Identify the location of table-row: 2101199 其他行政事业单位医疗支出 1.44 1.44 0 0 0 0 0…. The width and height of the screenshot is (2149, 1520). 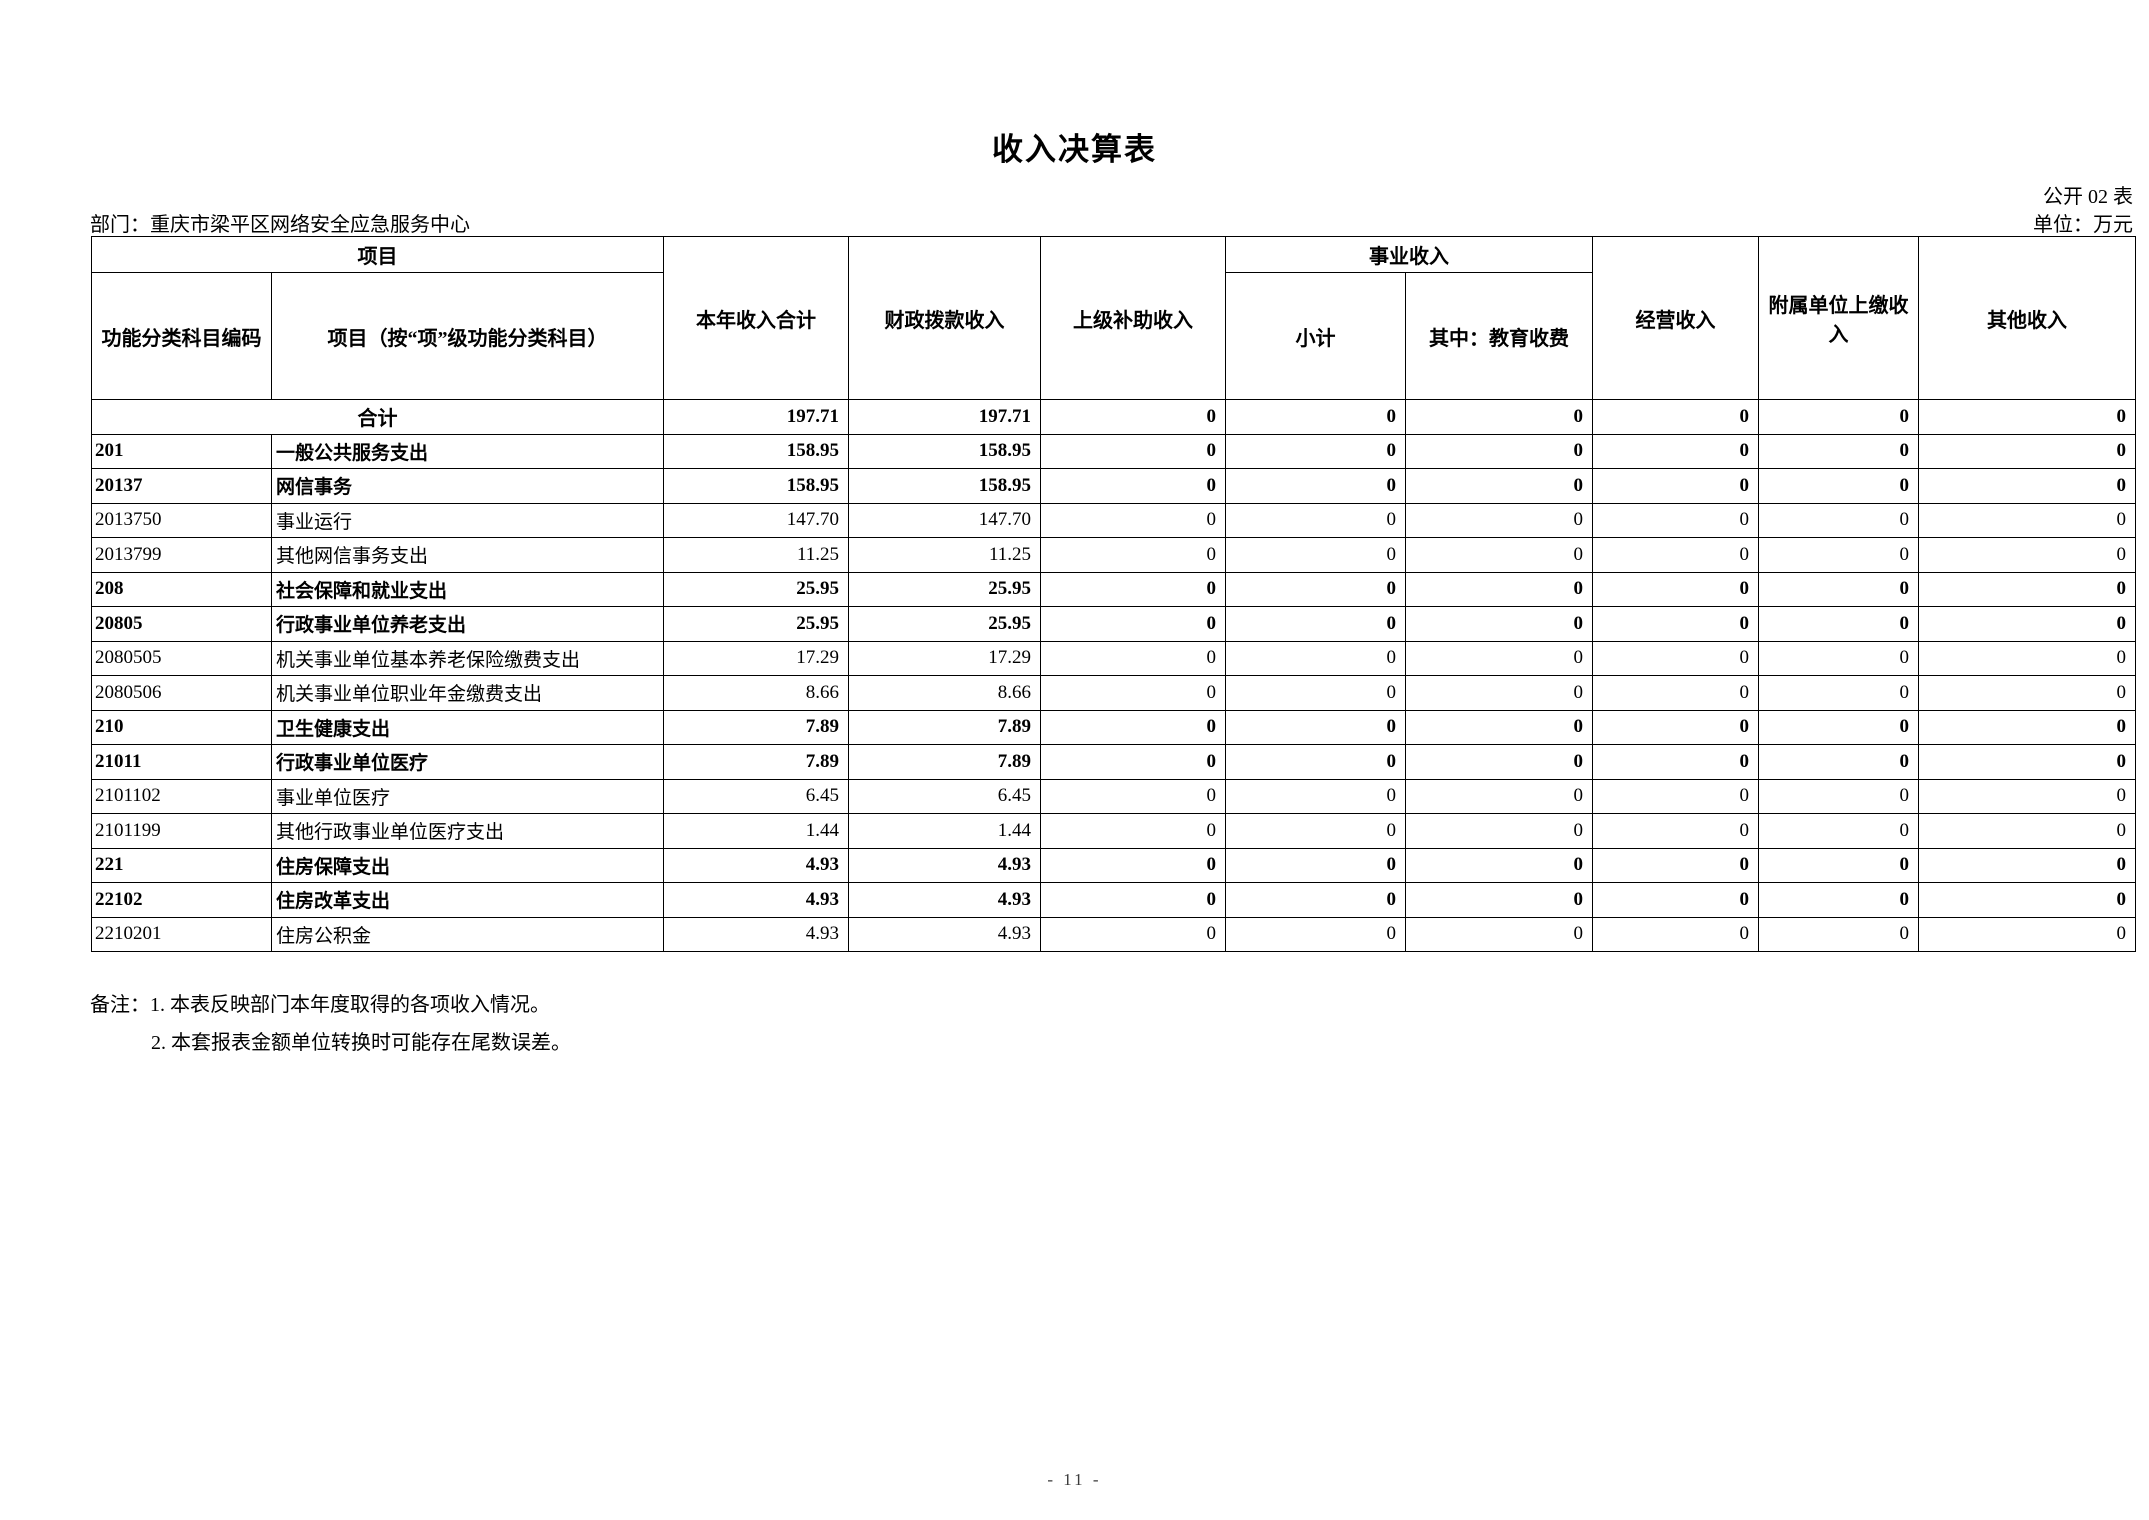
(1113, 831).